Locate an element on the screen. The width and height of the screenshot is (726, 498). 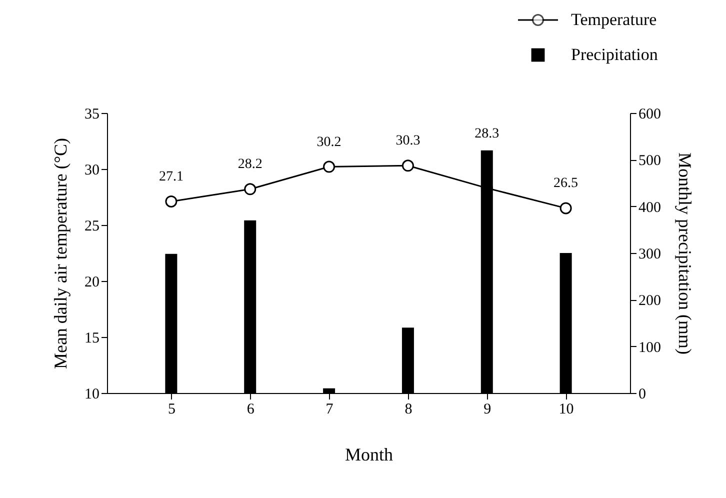
y2-axis-title: Monthly precipitation (mm) is located at coordinates (685, 253).